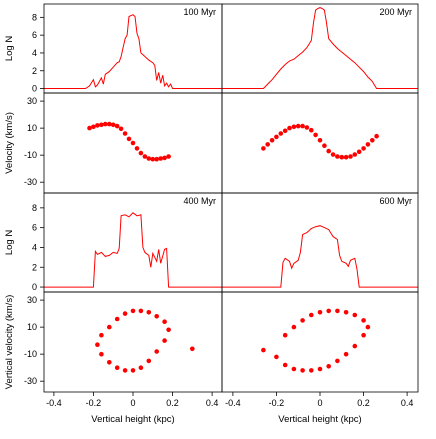 This screenshot has width=436, height=439. What do you see at coordinates (32, 327) in the screenshot?
I see `y-tick-label: 10` at bounding box center [32, 327].